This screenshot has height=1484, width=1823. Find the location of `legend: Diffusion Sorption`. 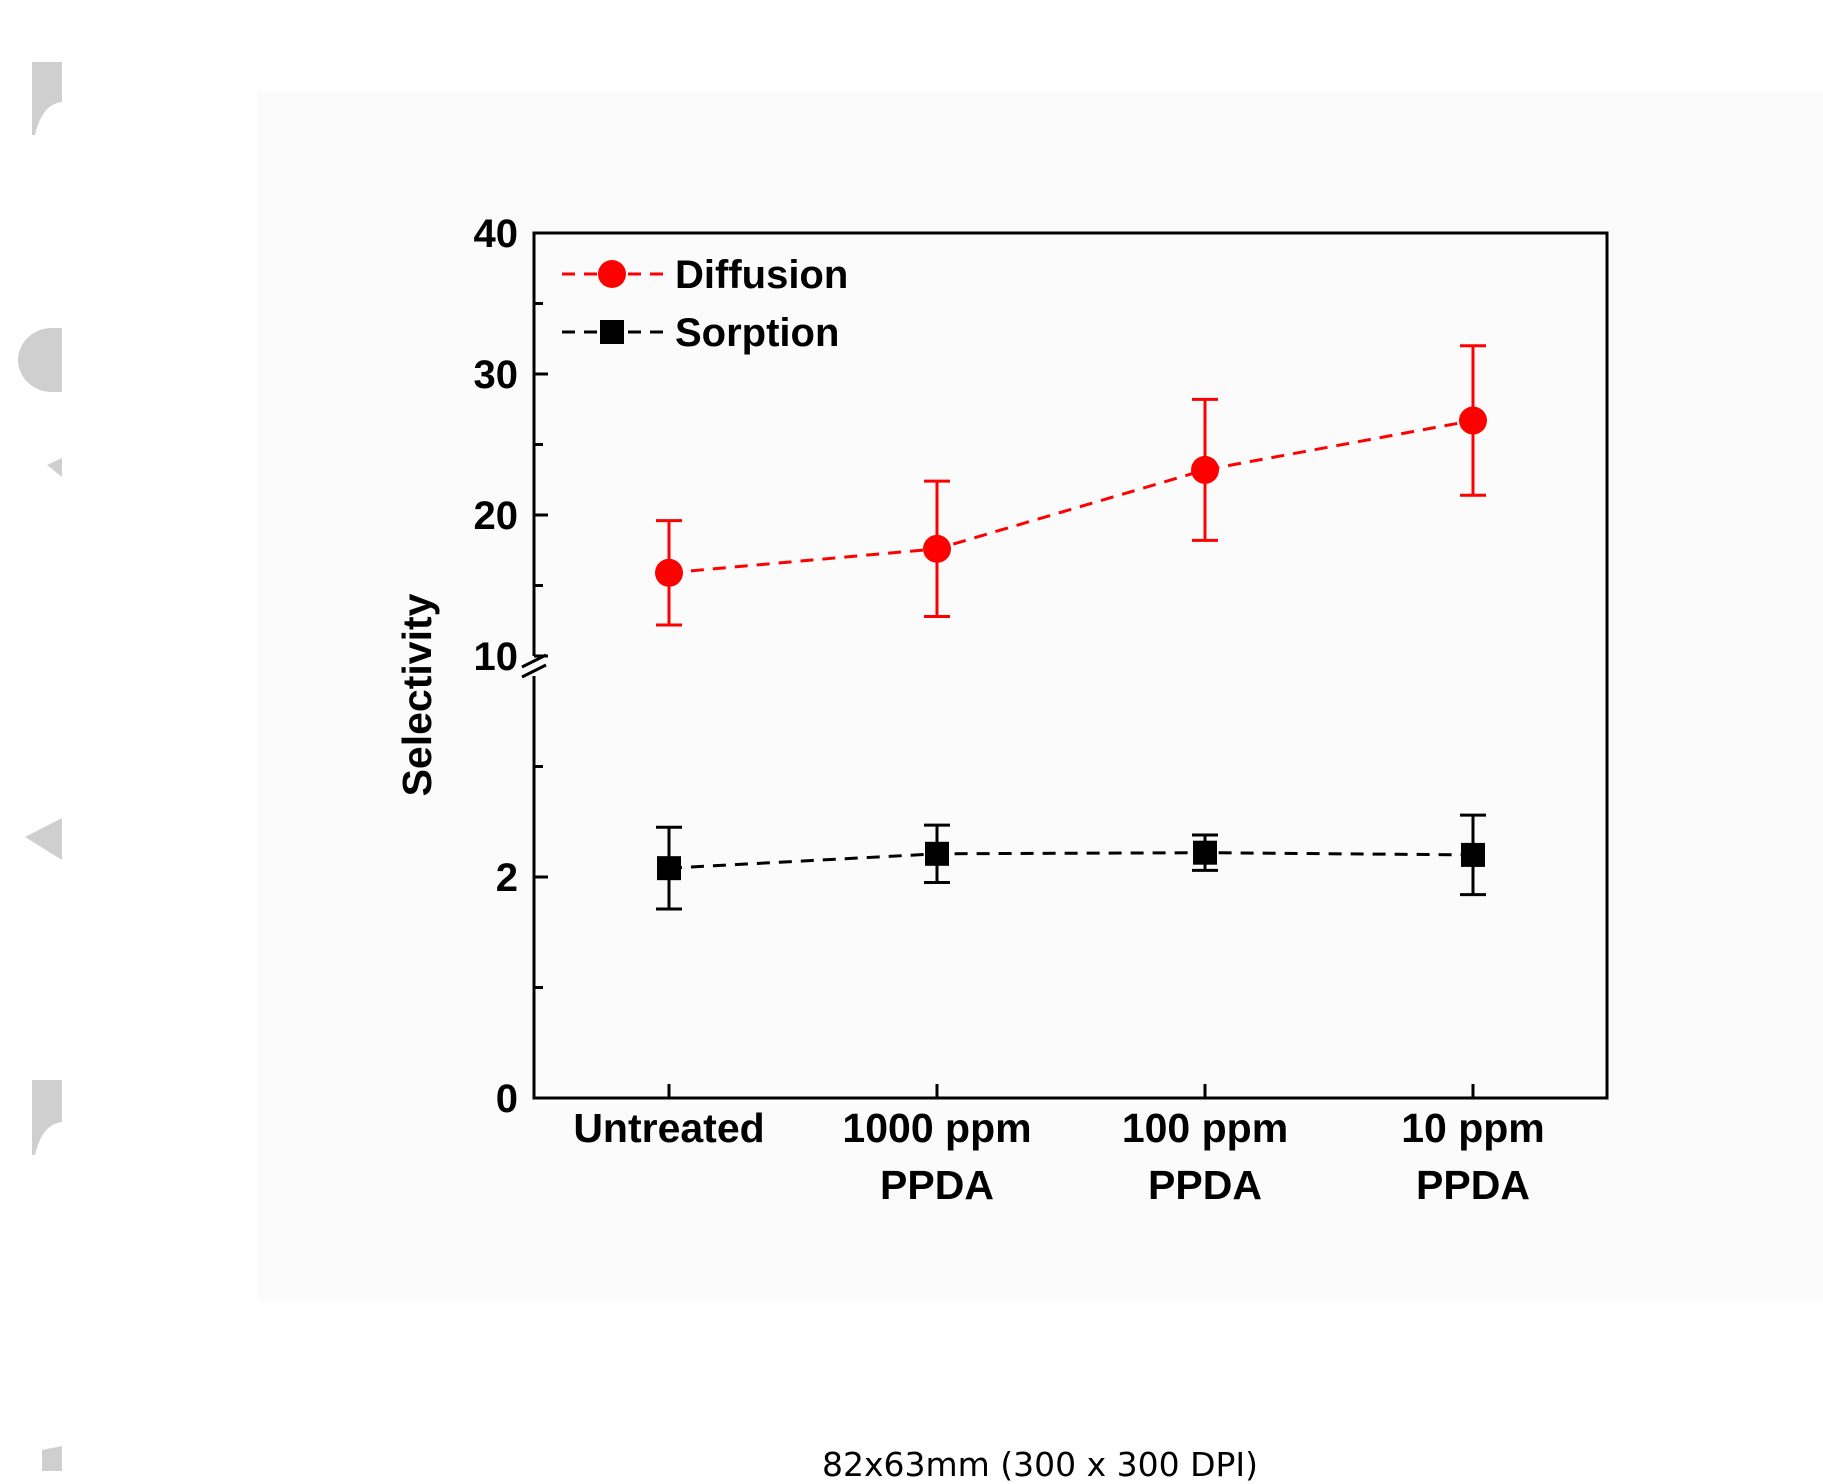

legend: Diffusion Sorption is located at coordinates (705, 304).